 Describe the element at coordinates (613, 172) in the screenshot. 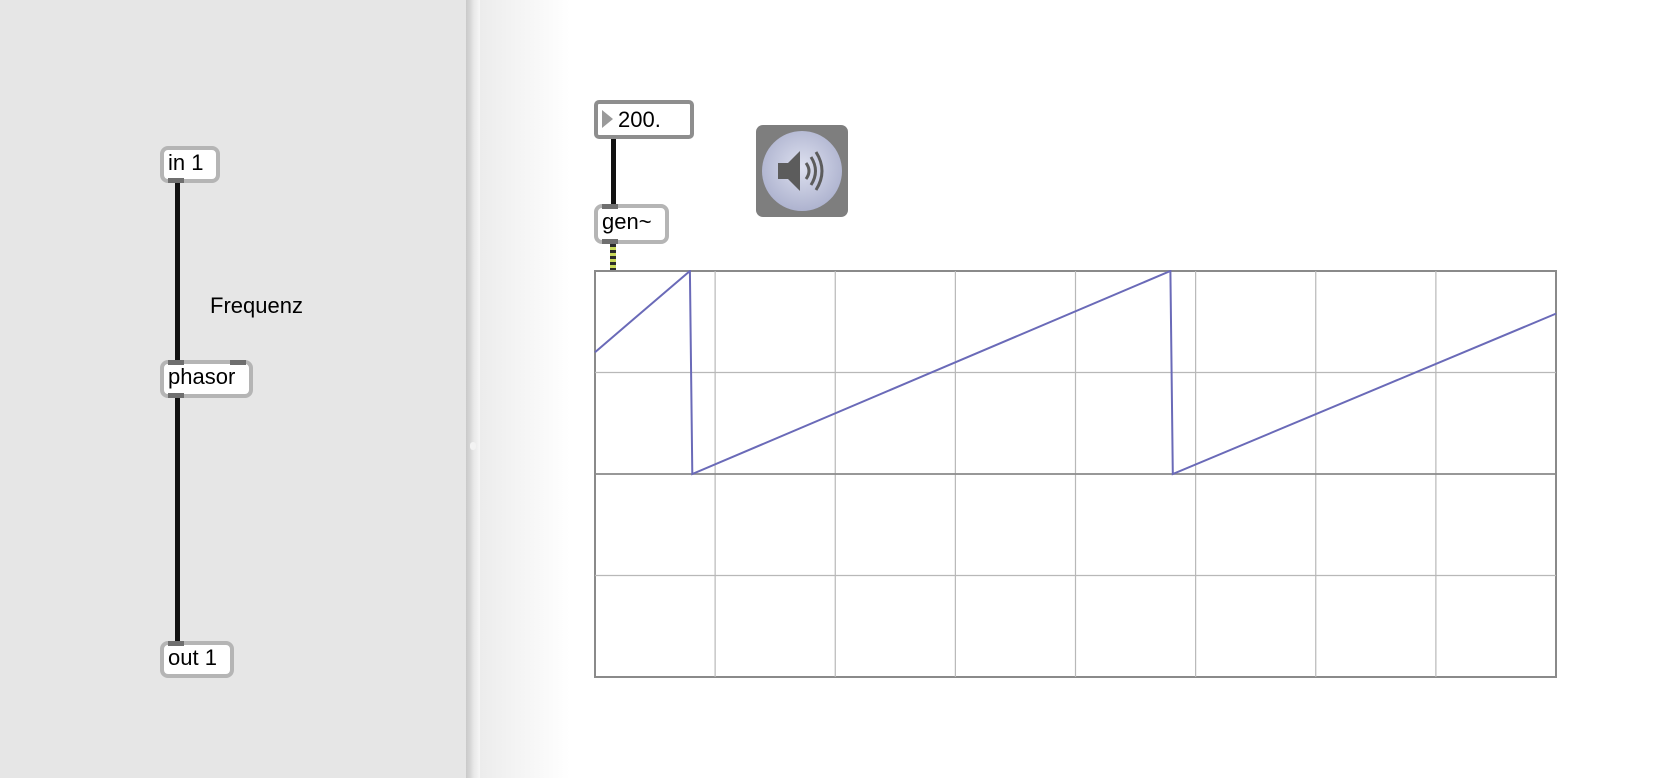

I see `patch-cord-number-to-gen` at that location.